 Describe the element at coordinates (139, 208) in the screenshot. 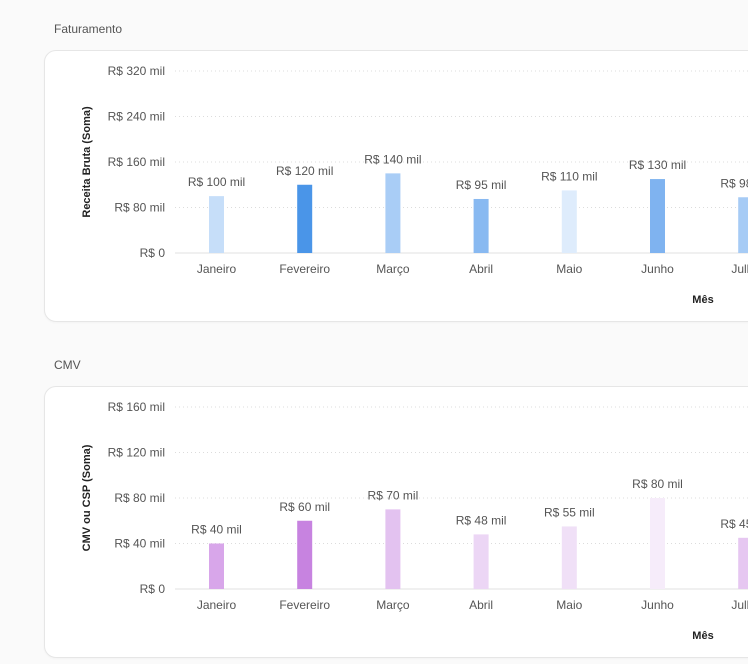

I see `revenue-y-tick-label: R$ 80 mil` at that location.